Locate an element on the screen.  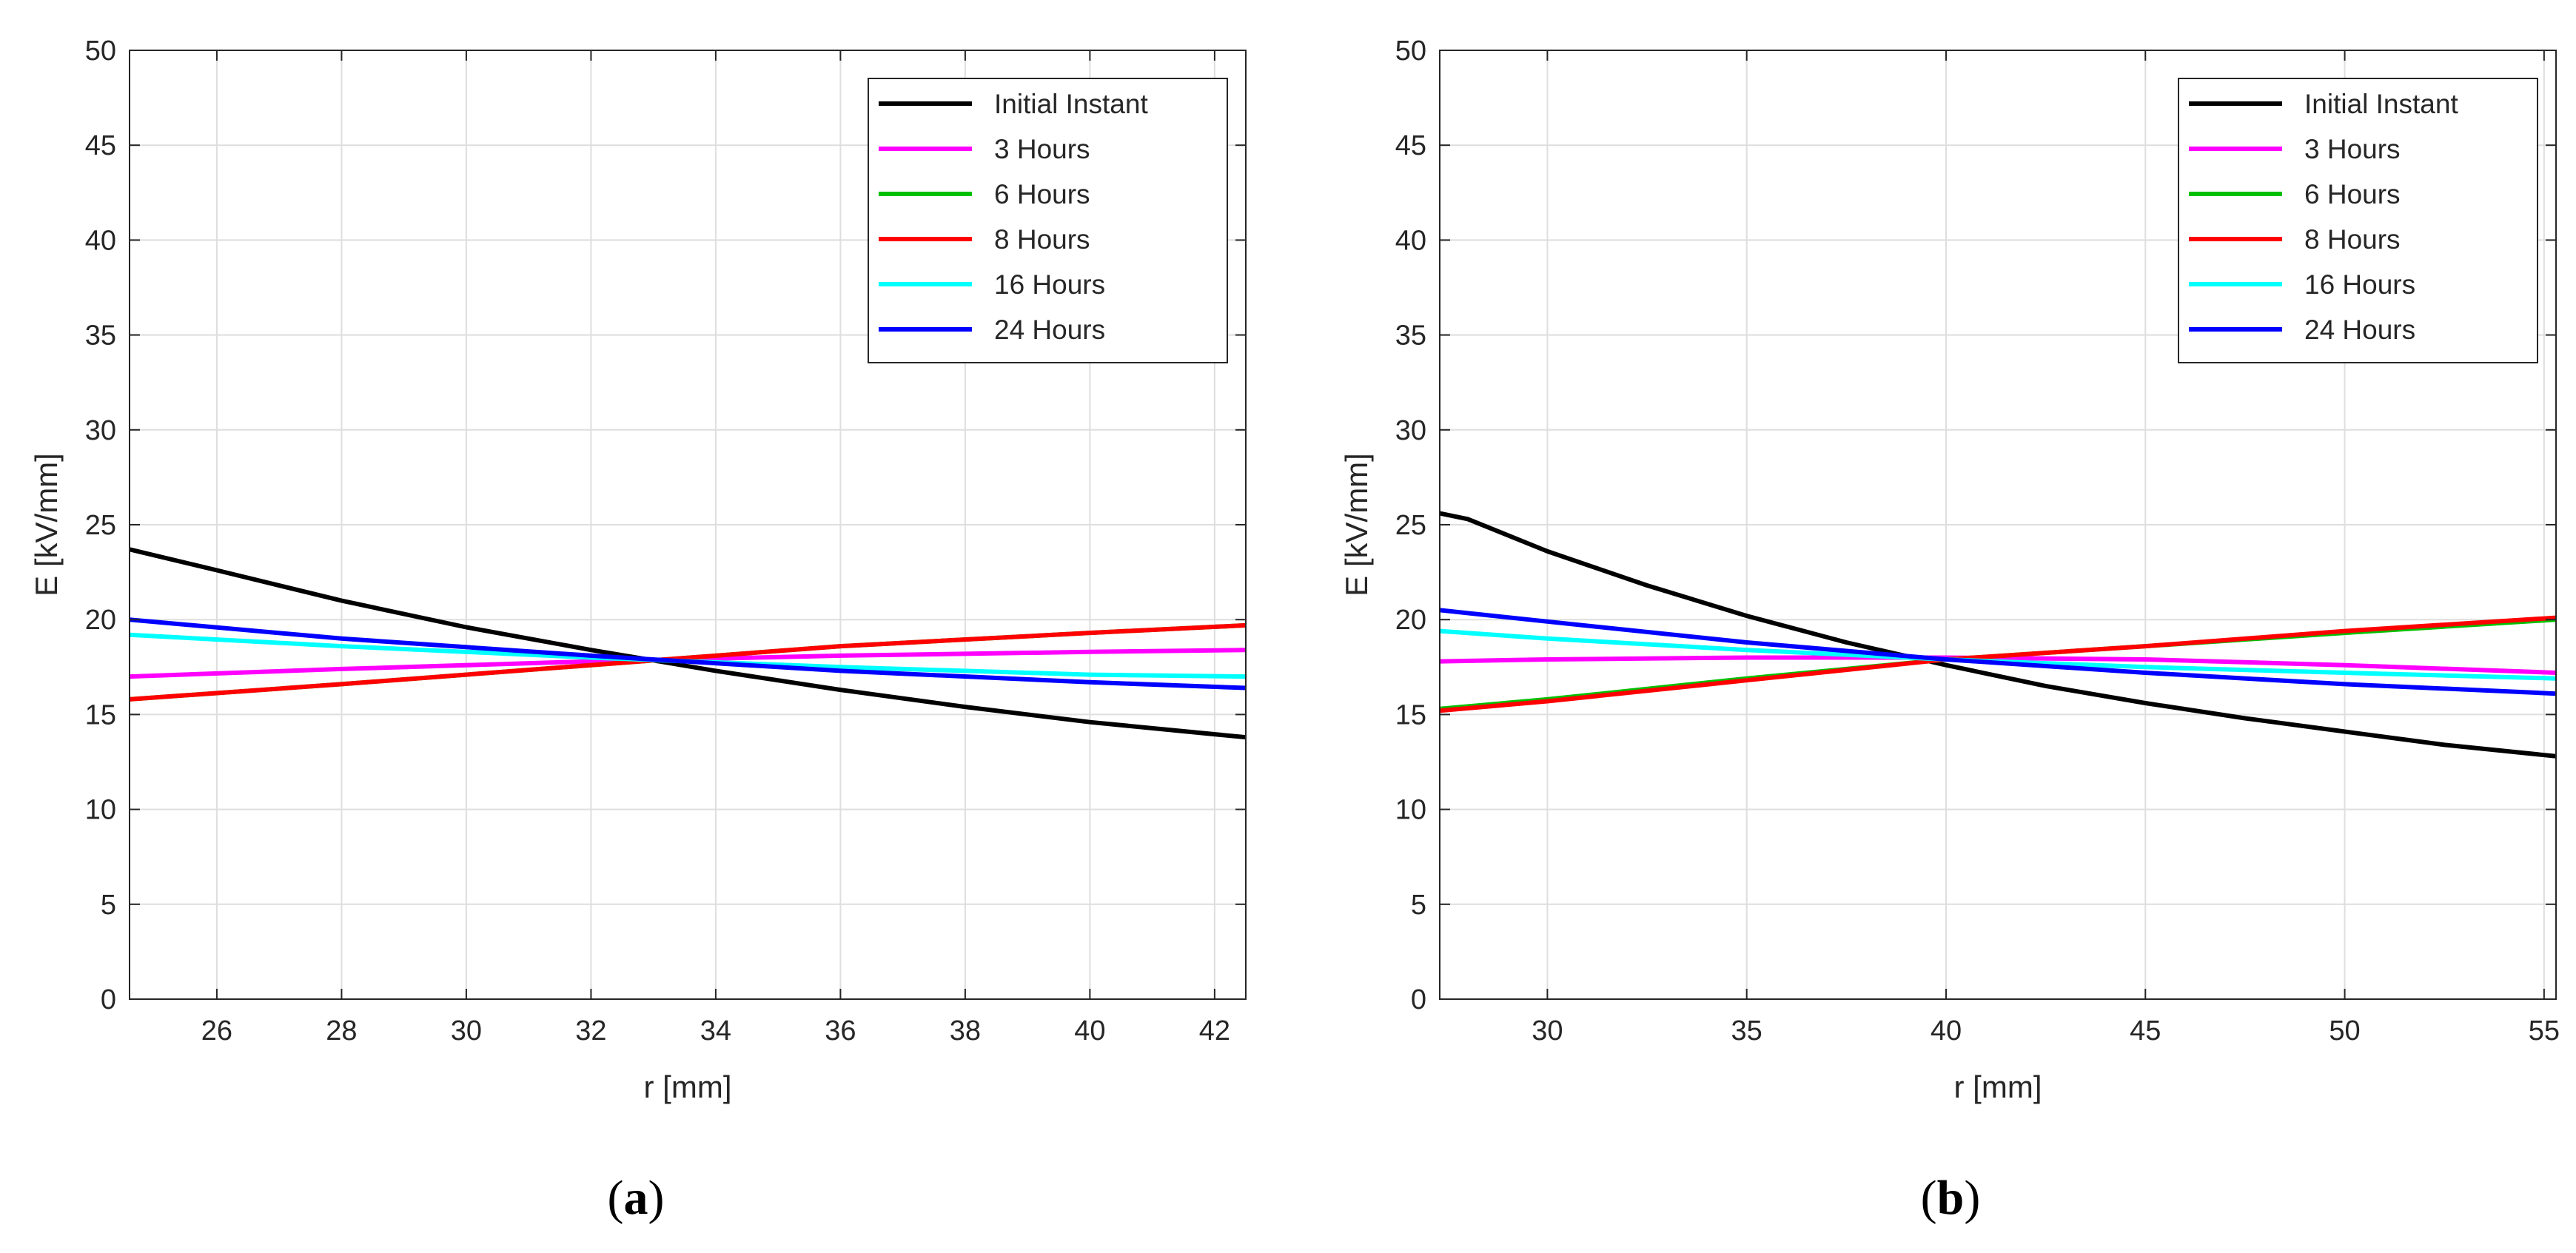
caption-letter: b is located at coordinates (1951, 1198).